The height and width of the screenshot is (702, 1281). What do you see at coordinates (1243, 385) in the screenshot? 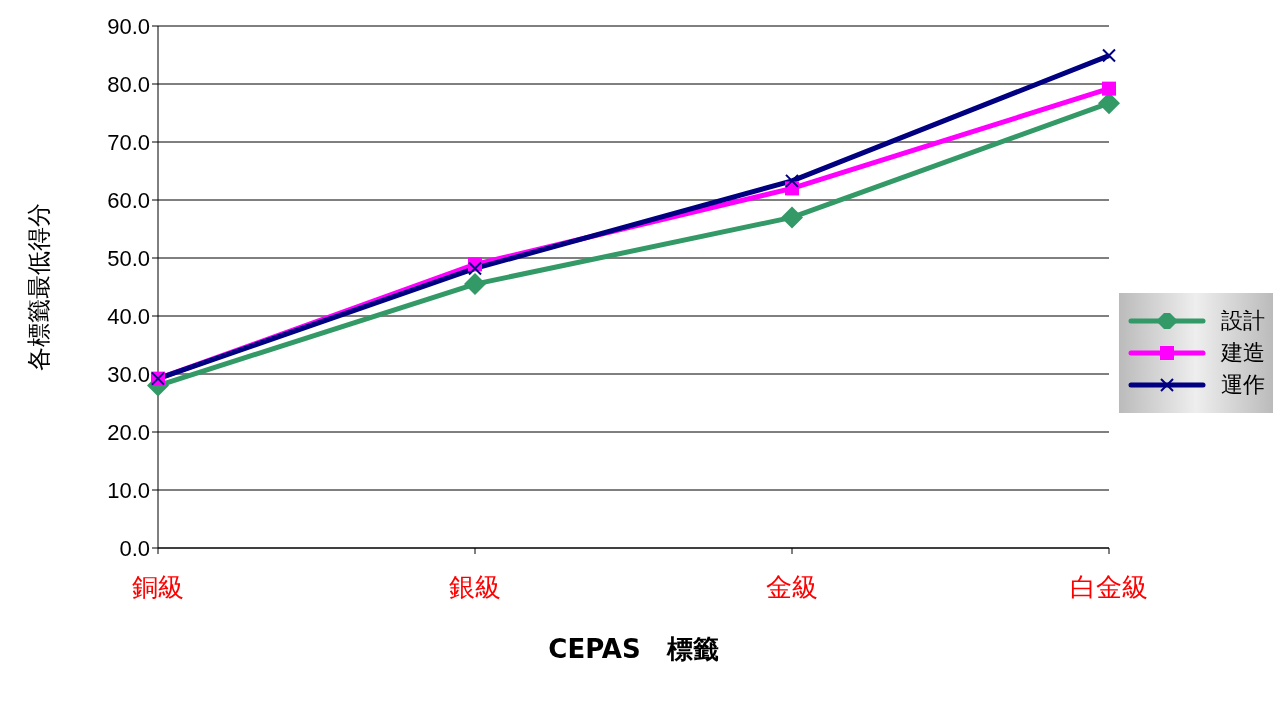
I see `legend-label: 運作` at bounding box center [1243, 385].